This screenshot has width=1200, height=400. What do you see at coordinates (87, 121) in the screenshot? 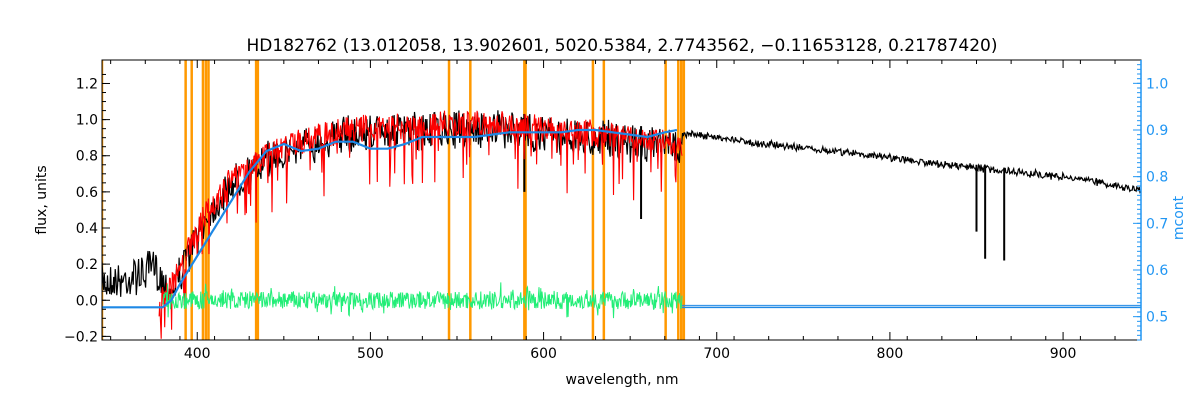
I see `y-tick-label: 1.0` at bounding box center [87, 121].